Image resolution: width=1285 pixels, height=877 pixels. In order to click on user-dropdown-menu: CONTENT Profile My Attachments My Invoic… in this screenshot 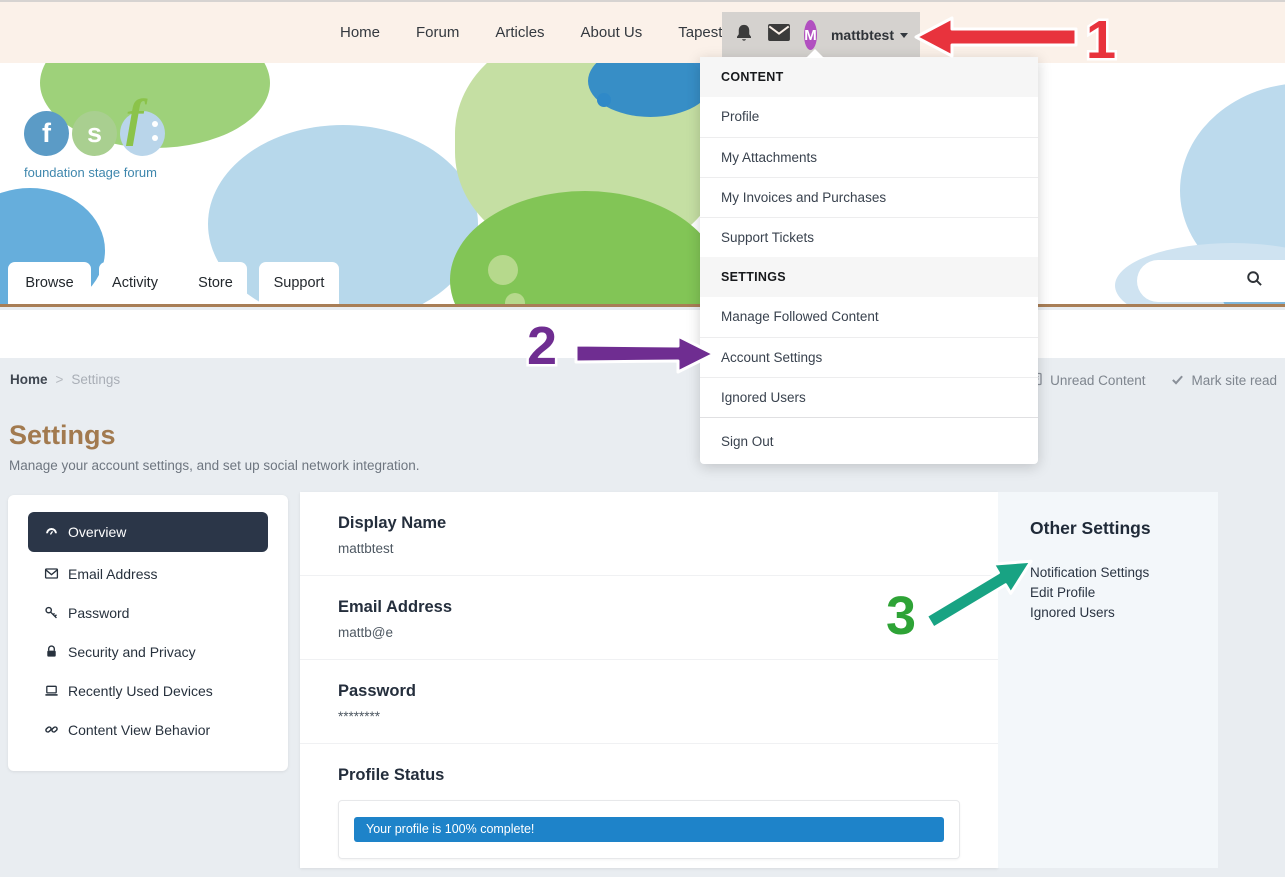, I will do `click(869, 260)`.